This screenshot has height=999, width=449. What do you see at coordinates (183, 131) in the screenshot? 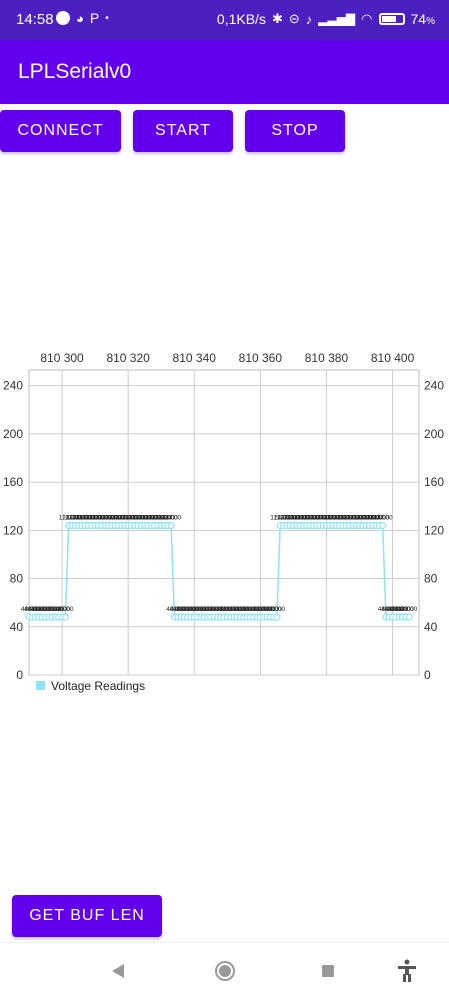
I see `start-button: START` at bounding box center [183, 131].